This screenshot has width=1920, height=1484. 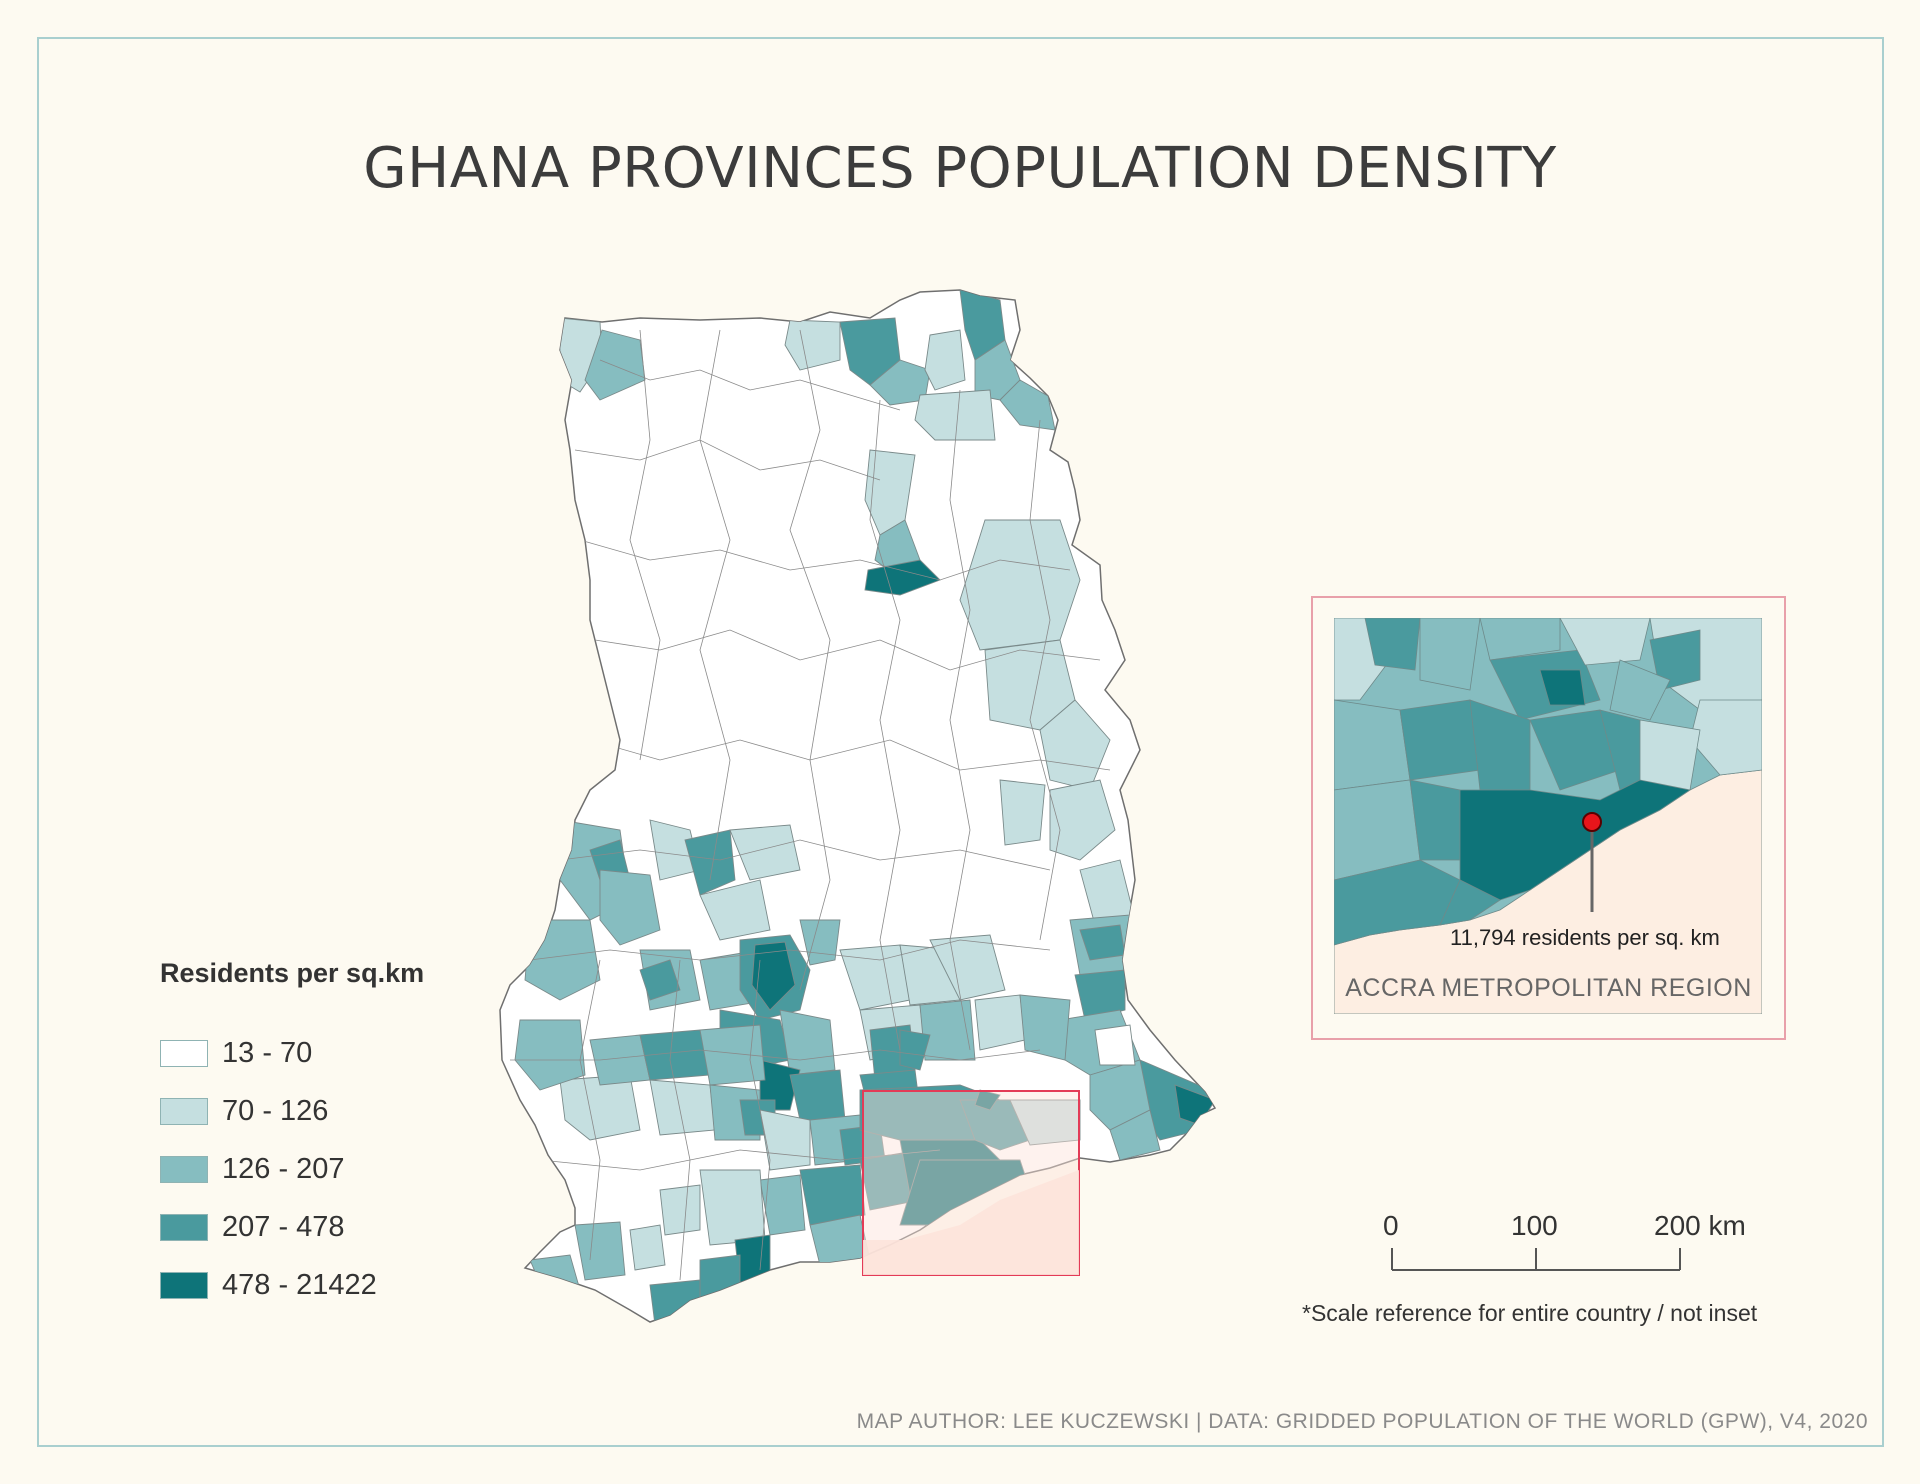 What do you see at coordinates (1700, 1225) in the screenshot?
I see `scale-tick-200: 200 km` at bounding box center [1700, 1225].